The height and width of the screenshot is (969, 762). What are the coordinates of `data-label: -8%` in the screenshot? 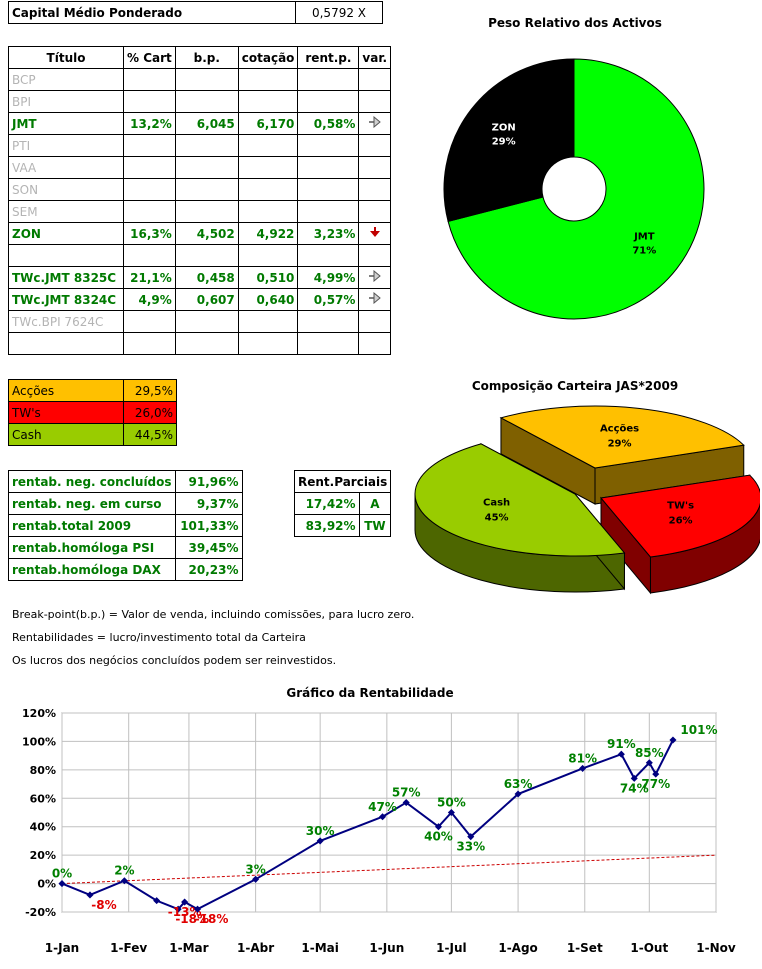 It's located at (103, 905).